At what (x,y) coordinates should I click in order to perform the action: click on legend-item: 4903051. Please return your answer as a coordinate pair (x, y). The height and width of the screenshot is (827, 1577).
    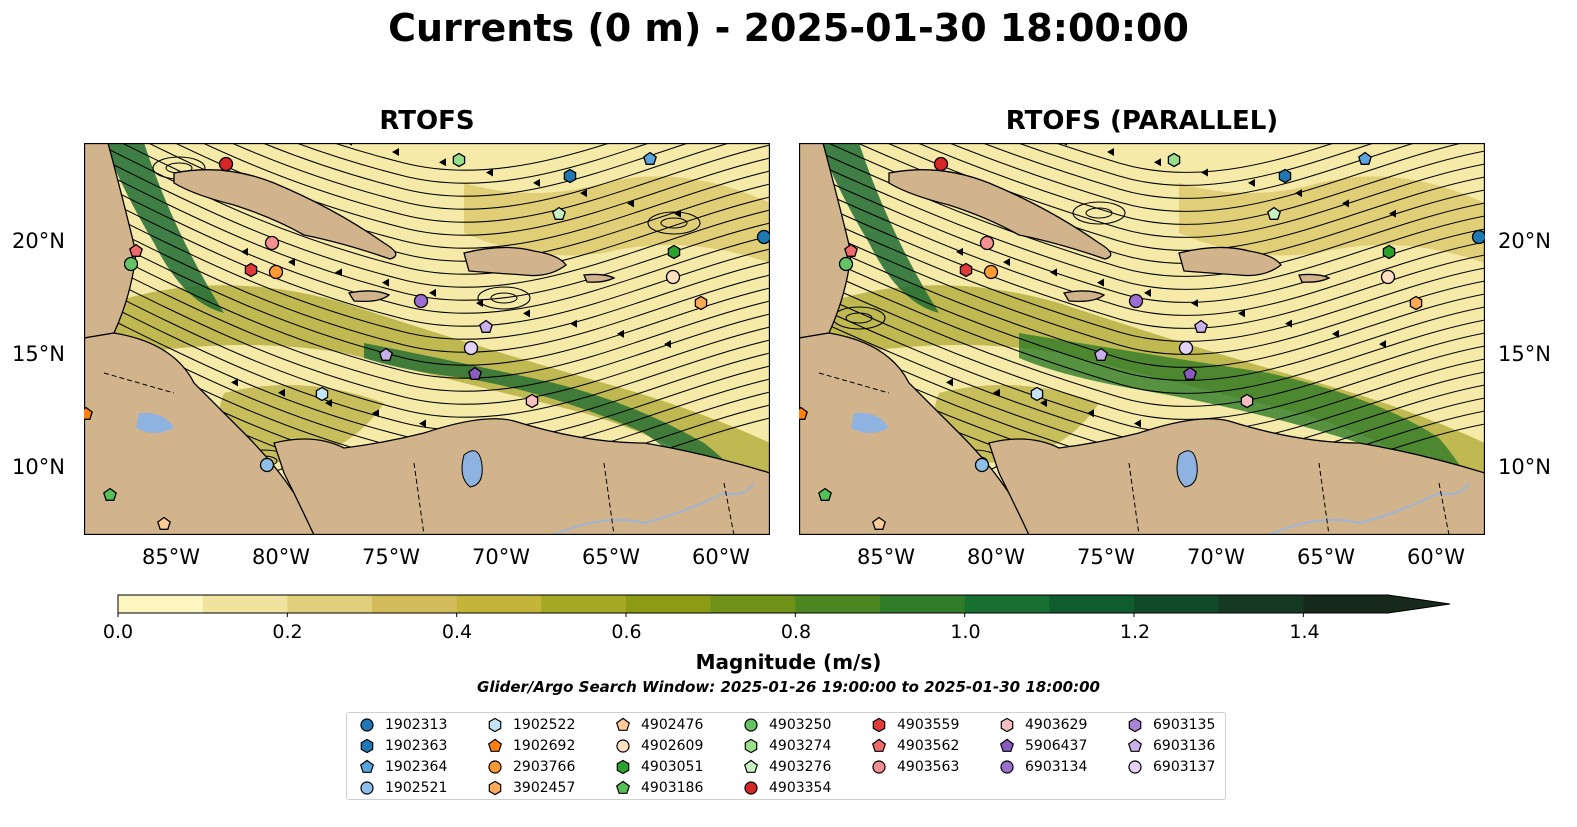
    Looking at the image, I should click on (659, 767).